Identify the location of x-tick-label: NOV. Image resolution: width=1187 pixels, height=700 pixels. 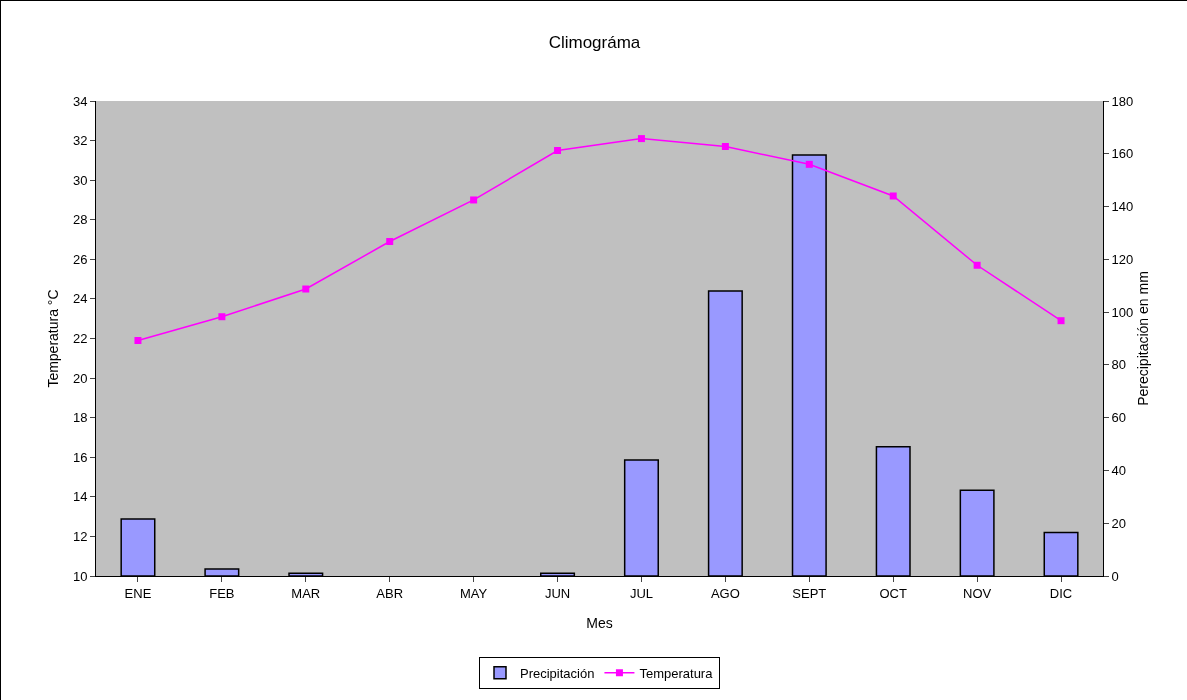
(977, 593).